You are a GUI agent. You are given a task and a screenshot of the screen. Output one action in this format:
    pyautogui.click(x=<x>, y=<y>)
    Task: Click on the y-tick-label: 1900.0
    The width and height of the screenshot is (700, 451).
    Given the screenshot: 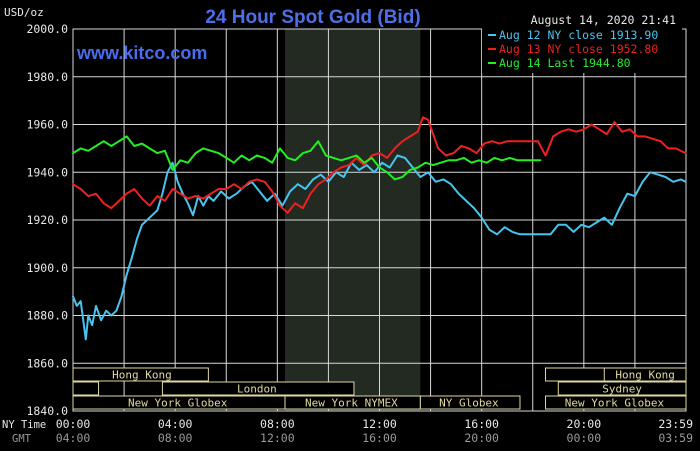 What is the action you would take?
    pyautogui.click(x=47, y=268)
    